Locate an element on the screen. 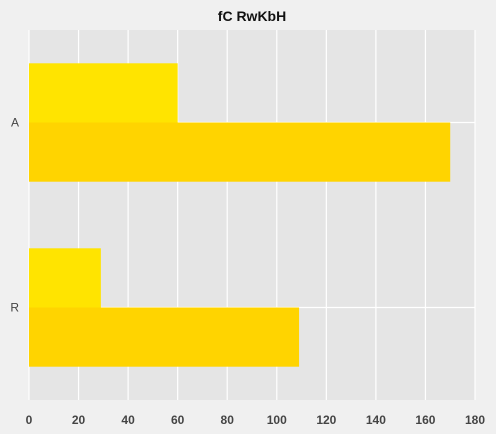  x-tick-label: 100 is located at coordinates (277, 420).